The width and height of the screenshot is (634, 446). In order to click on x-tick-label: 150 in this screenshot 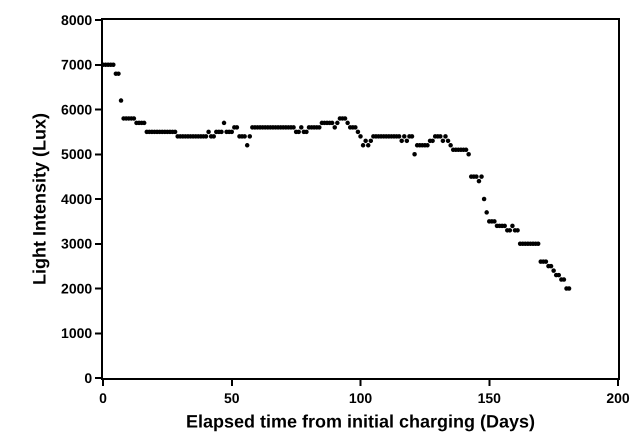, I will do `click(490, 398)`.